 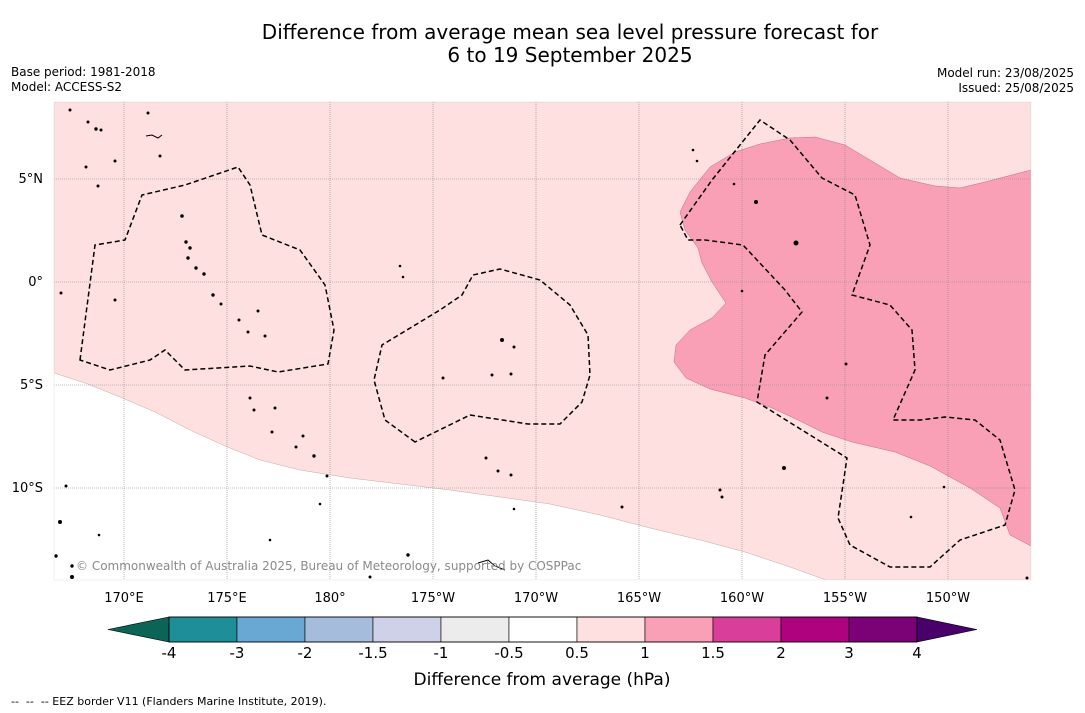 I want to click on eez-border-west, so click(x=207, y=269).